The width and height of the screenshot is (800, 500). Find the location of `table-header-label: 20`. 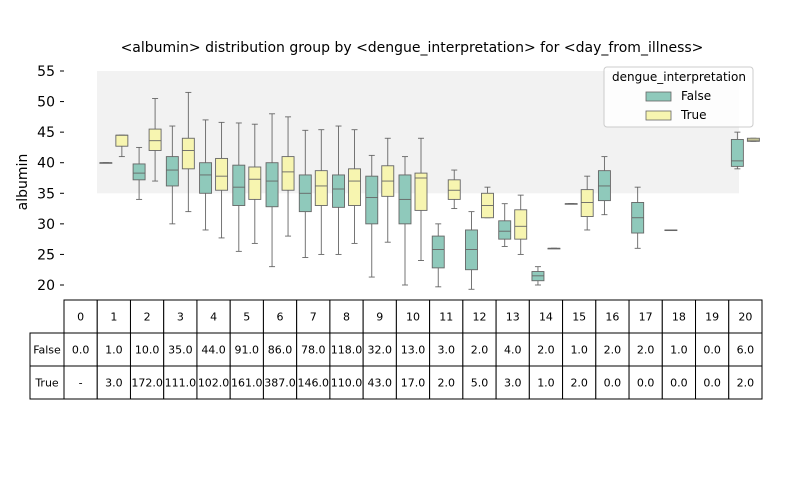

table-header-label: 20 is located at coordinates (745, 317).